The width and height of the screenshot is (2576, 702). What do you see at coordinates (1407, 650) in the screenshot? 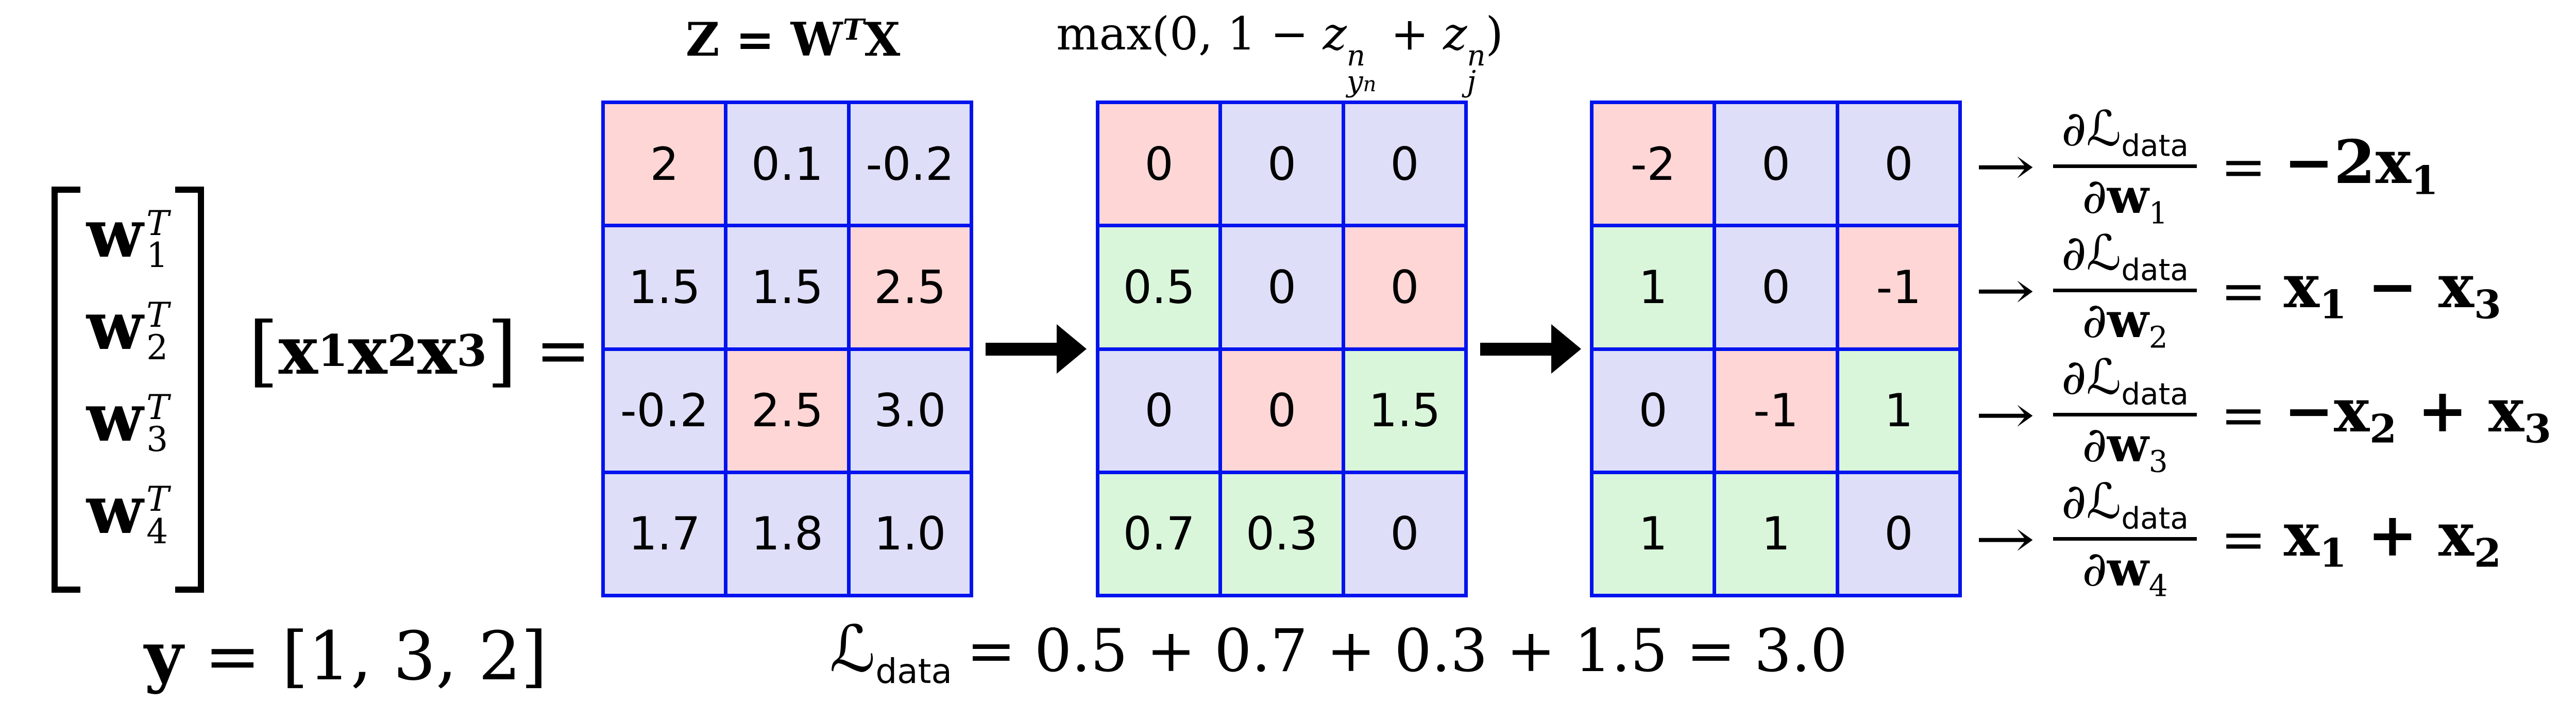
I see `loss-sum: = 0.5 + 0.7 + 0.3 + 1.5 = 3.0` at bounding box center [1407, 650].